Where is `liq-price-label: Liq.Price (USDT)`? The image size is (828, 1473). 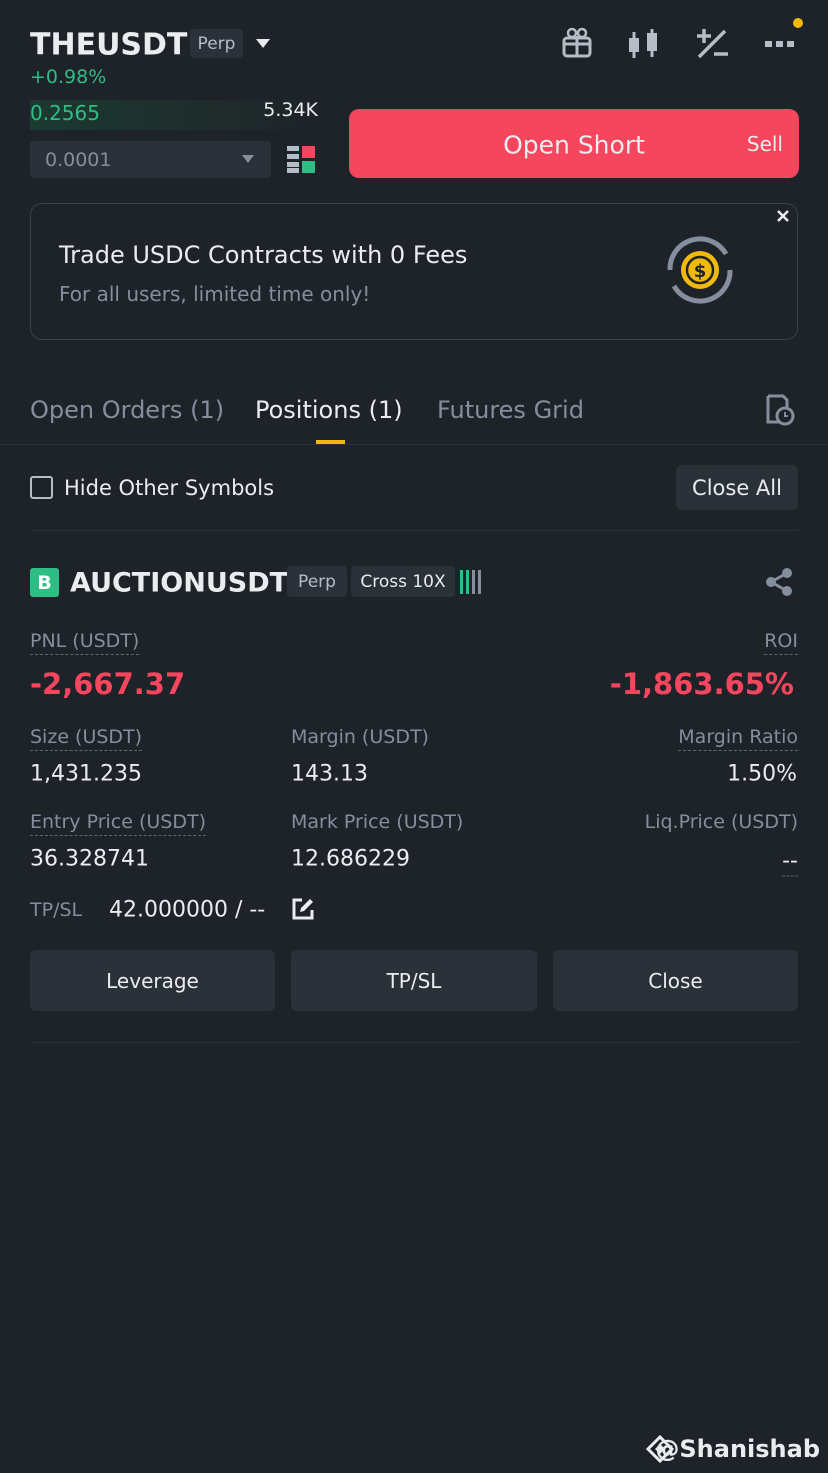 liq-price-label: Liq.Price (USDT) is located at coordinates (721, 822).